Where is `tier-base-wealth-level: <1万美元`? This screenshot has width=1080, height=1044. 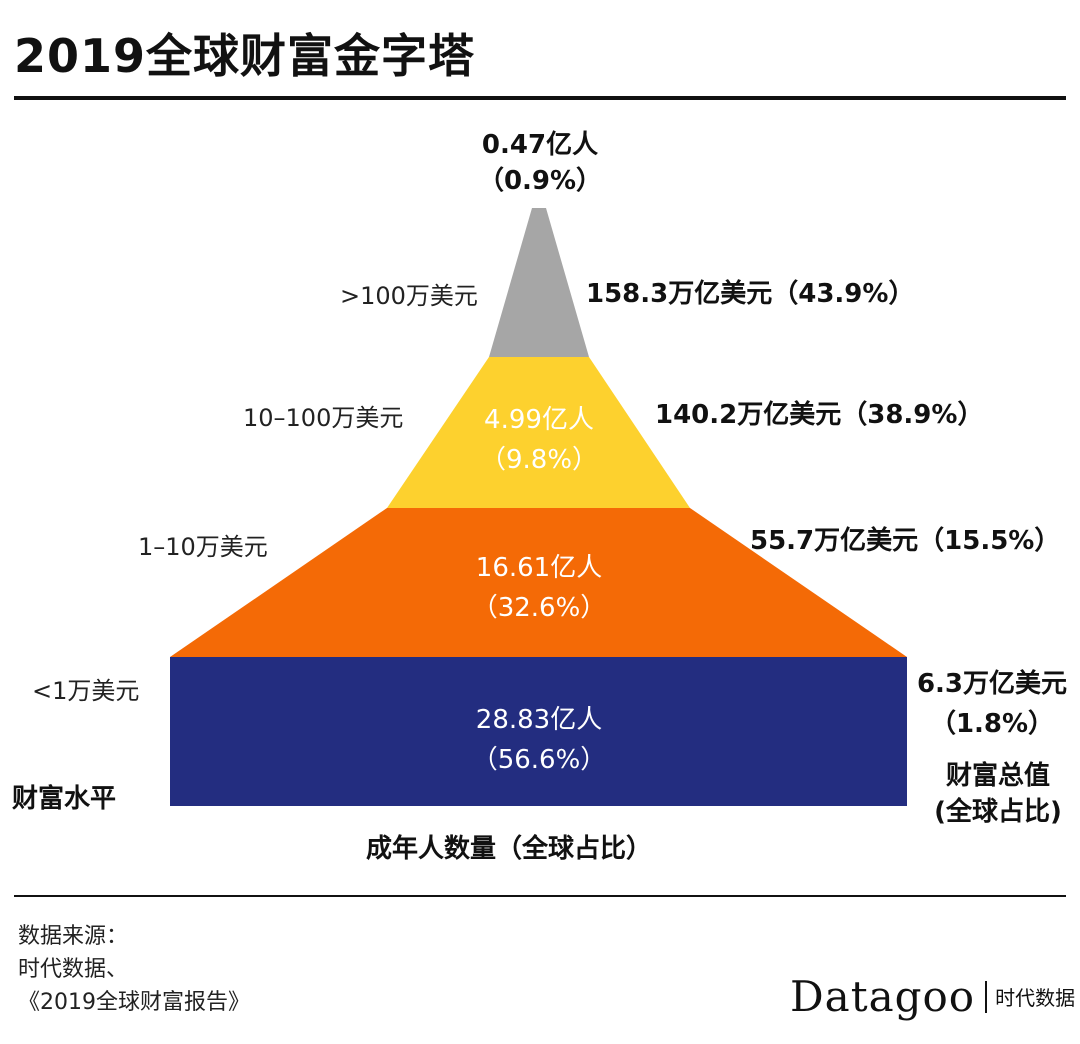
tier-base-wealth-level: <1万美元 is located at coordinates (86, 691).